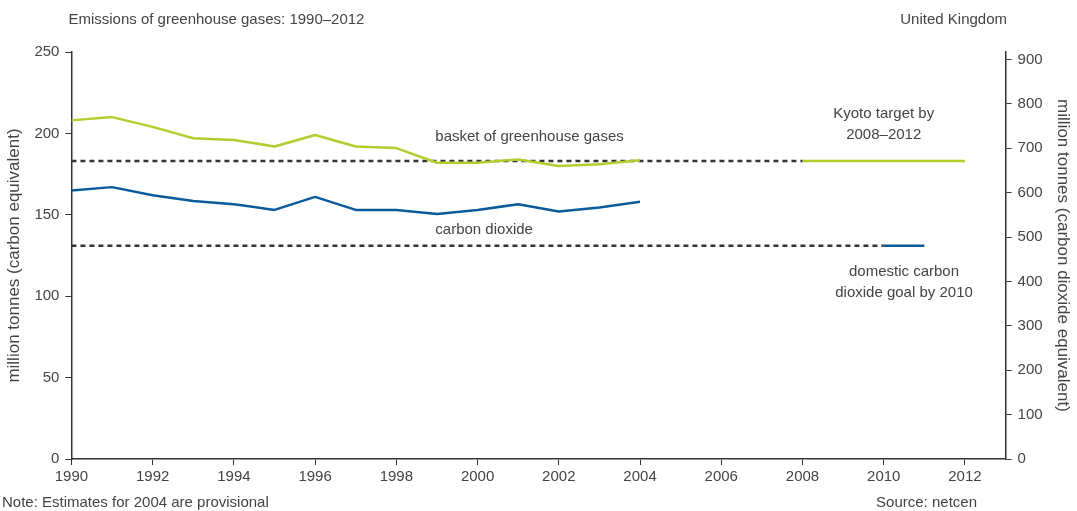 Image resolution: width=1077 pixels, height=511 pixels. What do you see at coordinates (47, 295) in the screenshot?
I see `y-tick-label: 100` at bounding box center [47, 295].